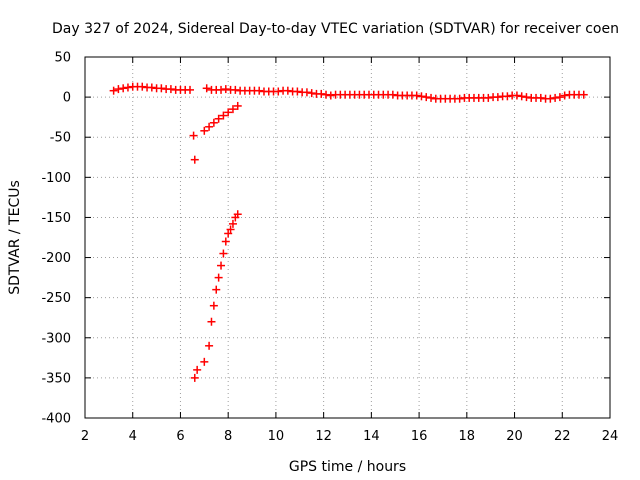 Image resolution: width=640 pixels, height=480 pixels. I want to click on x-axis-label: GPS time / hours, so click(347, 467).